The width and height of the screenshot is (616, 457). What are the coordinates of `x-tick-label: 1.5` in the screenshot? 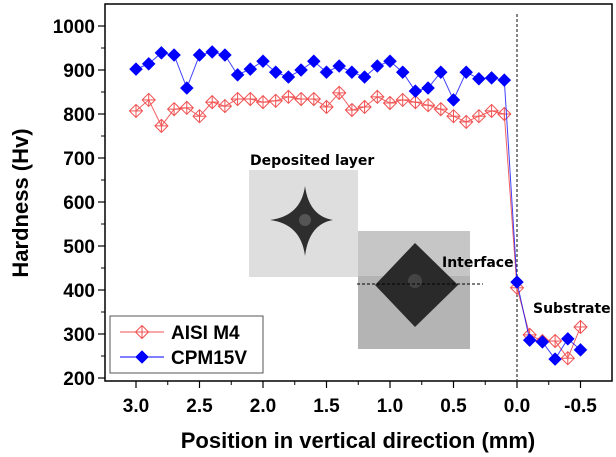 It's located at (326, 406).